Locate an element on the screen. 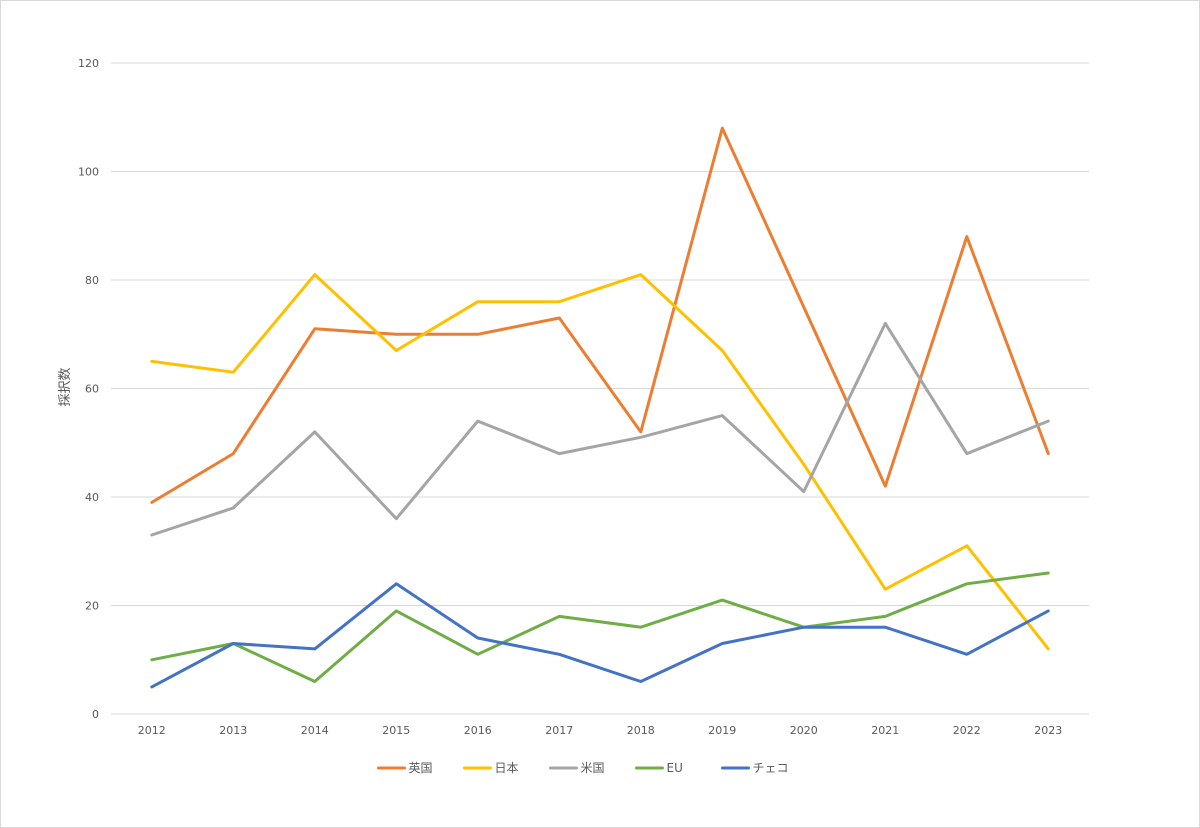 The image size is (1200, 828). x-tick-label: 2014 is located at coordinates (315, 730).